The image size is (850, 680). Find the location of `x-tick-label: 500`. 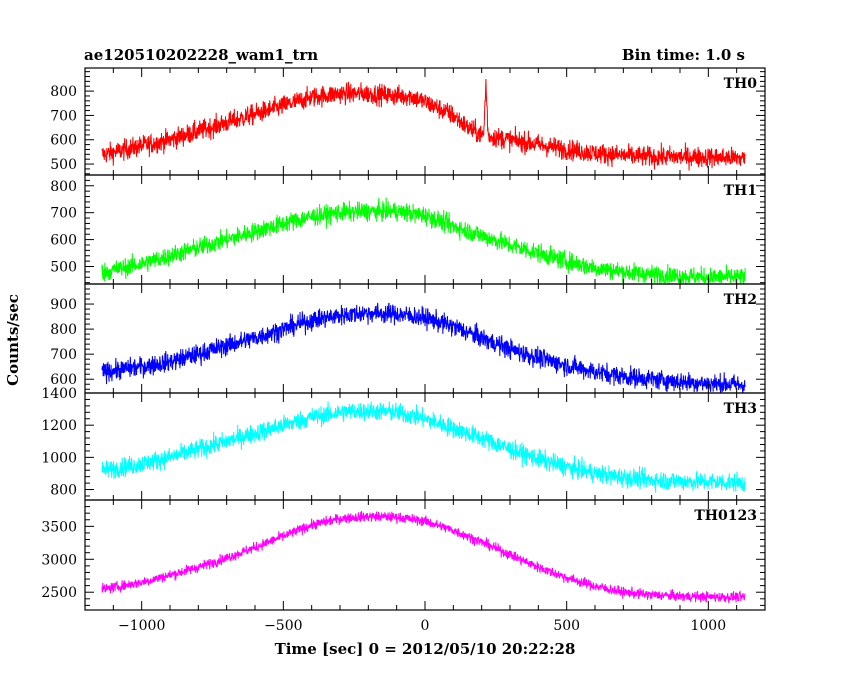

x-tick-label: 500 is located at coordinates (566, 626).